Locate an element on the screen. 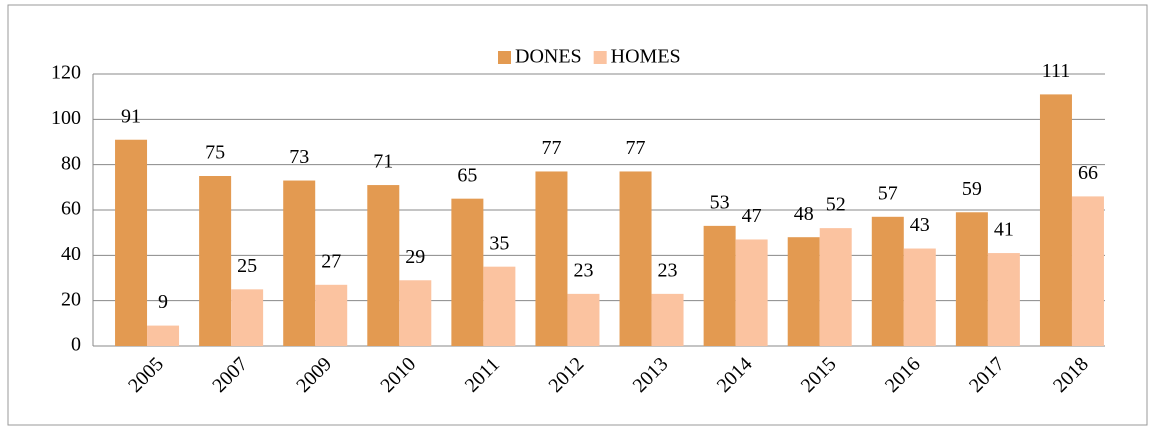 The image size is (1151, 430). data-label: 59 is located at coordinates (972, 189).